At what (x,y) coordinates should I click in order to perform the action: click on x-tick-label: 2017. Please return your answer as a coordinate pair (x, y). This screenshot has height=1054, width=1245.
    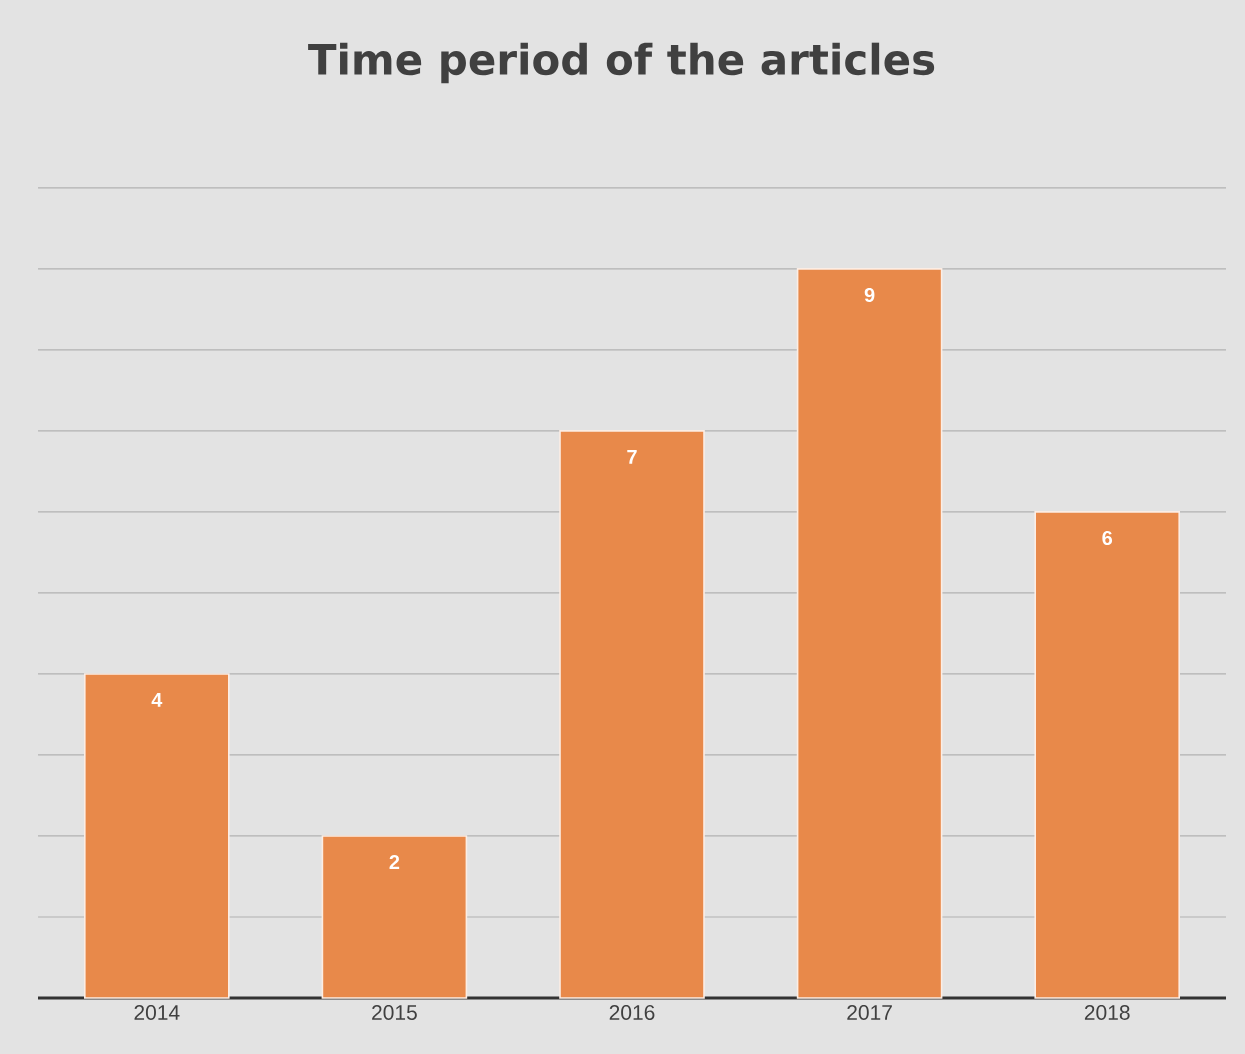
    Looking at the image, I should click on (869, 1012).